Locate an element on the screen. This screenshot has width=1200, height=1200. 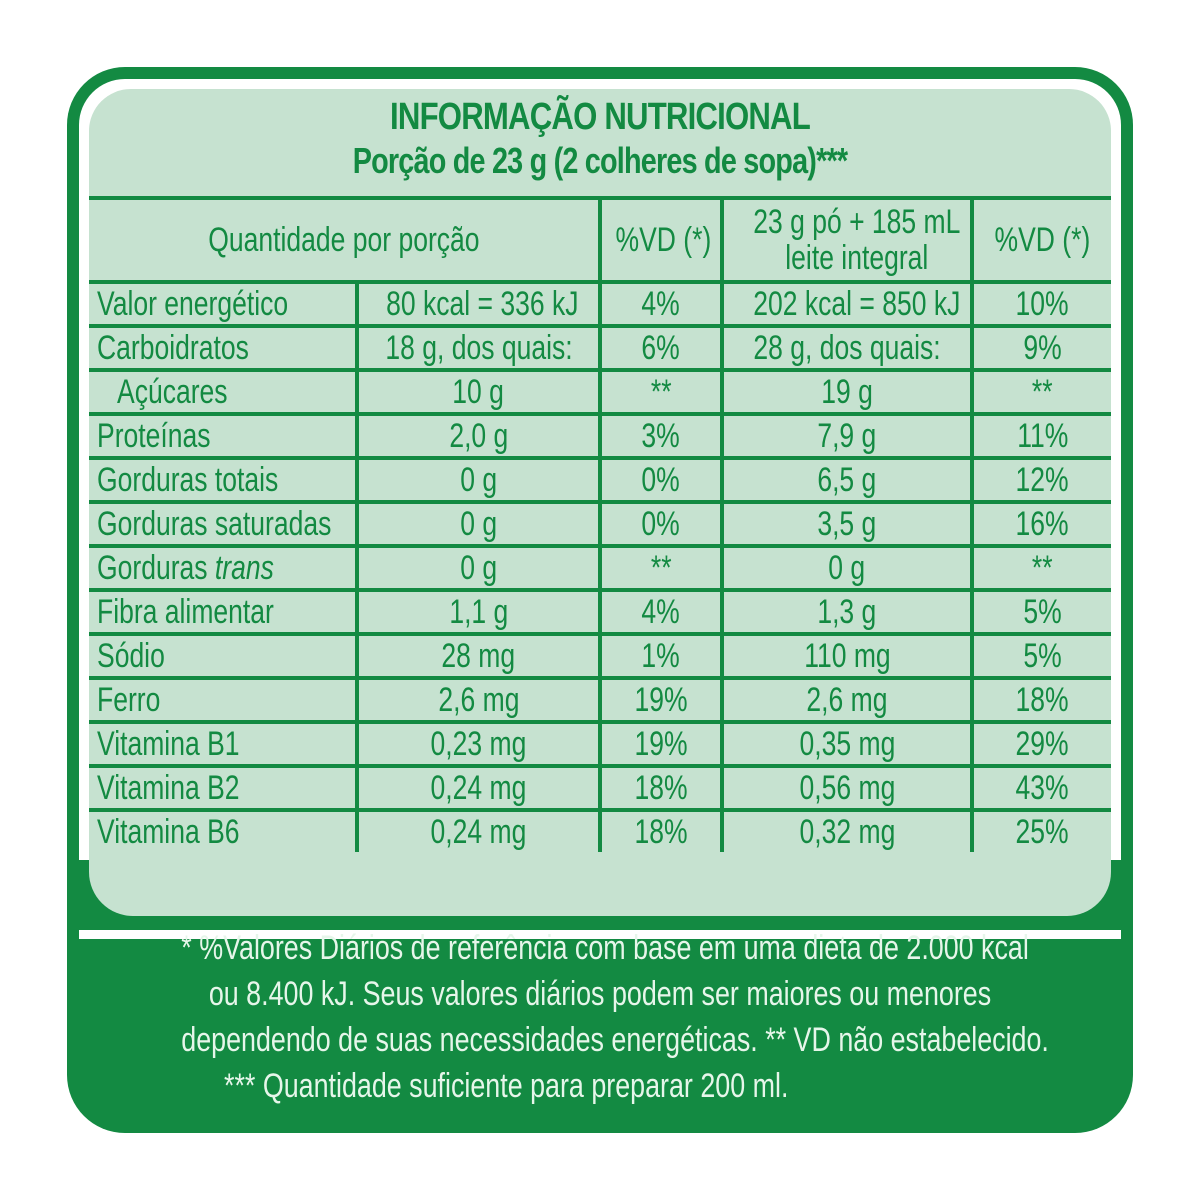
amount-per-serving: 1,1 g is located at coordinates (478, 612).